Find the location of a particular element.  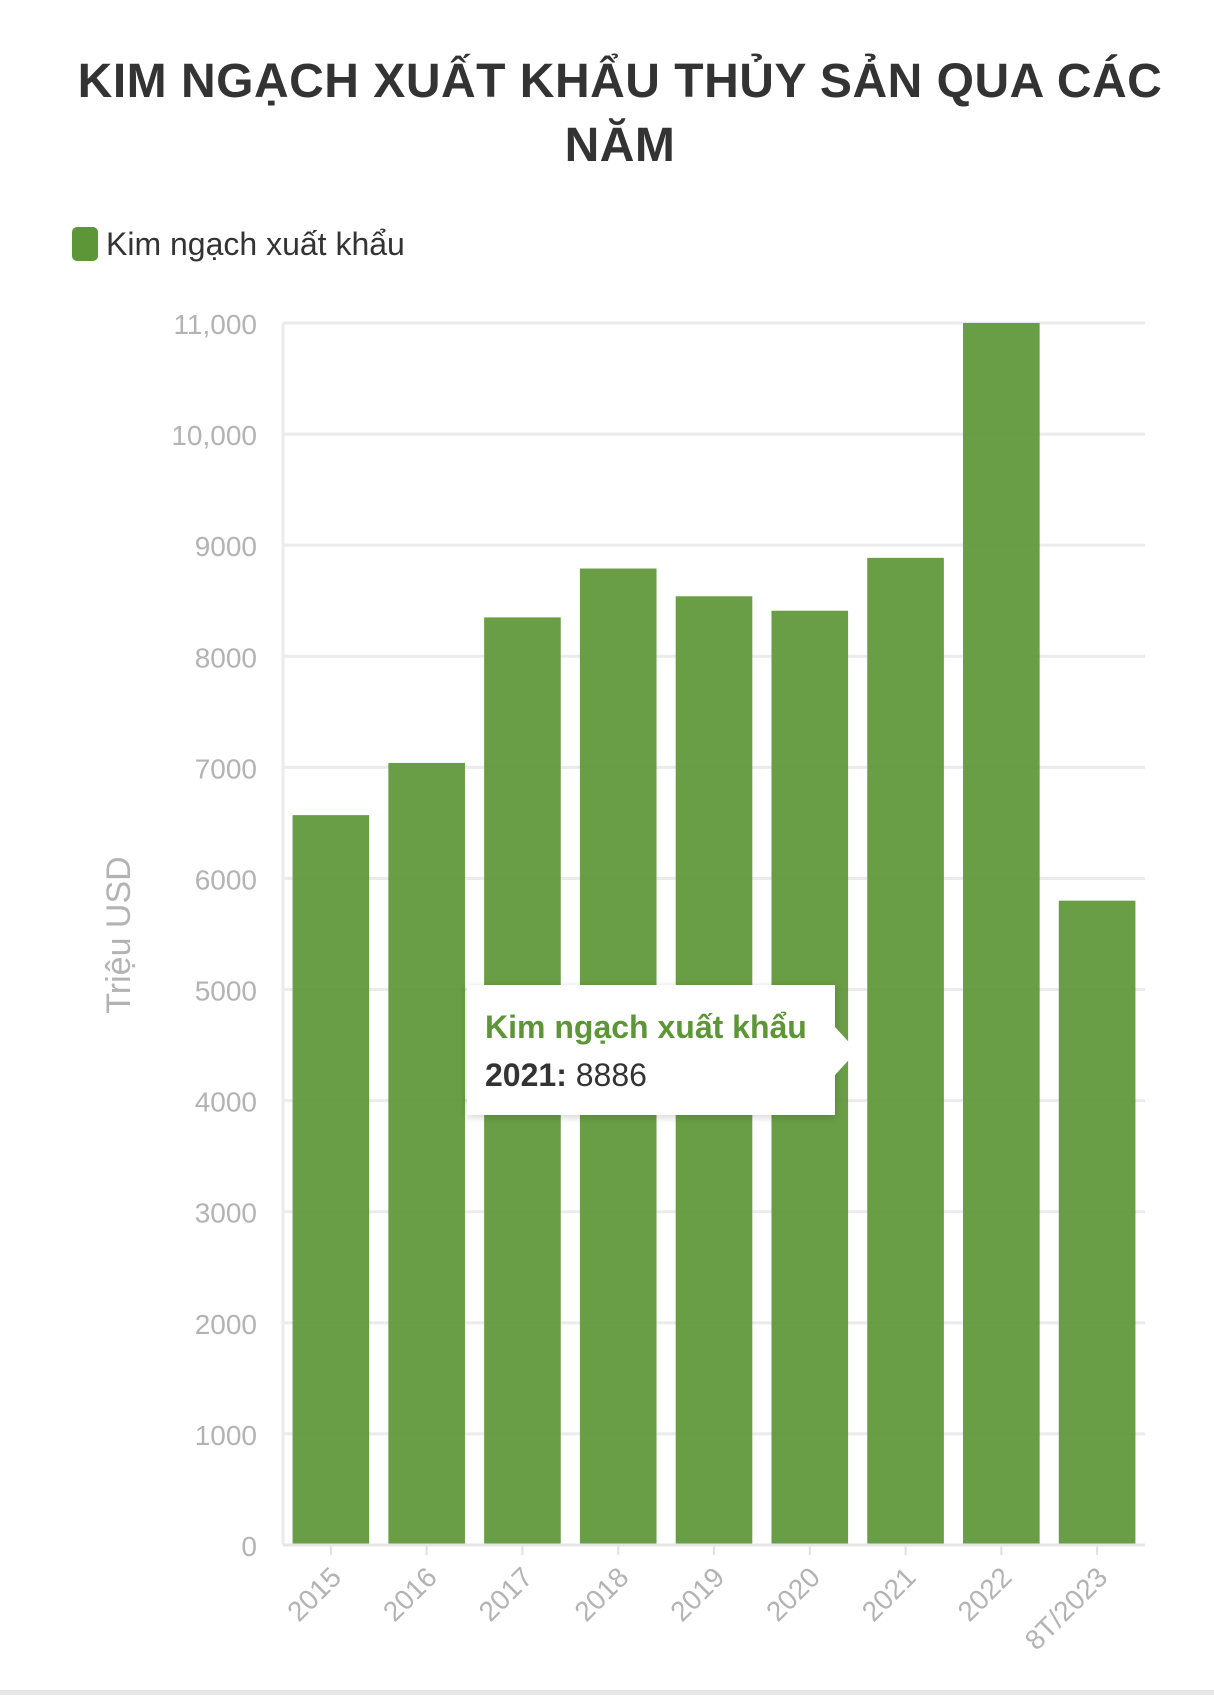

y-tick-label: 11,000 is located at coordinates (215, 324).